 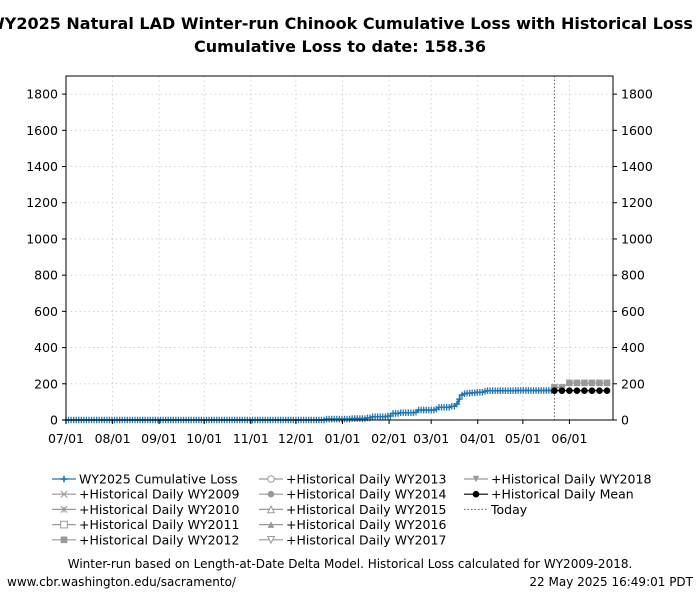 What do you see at coordinates (366, 509) in the screenshot?
I see `legend-label: +Historical Daily WY2015` at bounding box center [366, 509].